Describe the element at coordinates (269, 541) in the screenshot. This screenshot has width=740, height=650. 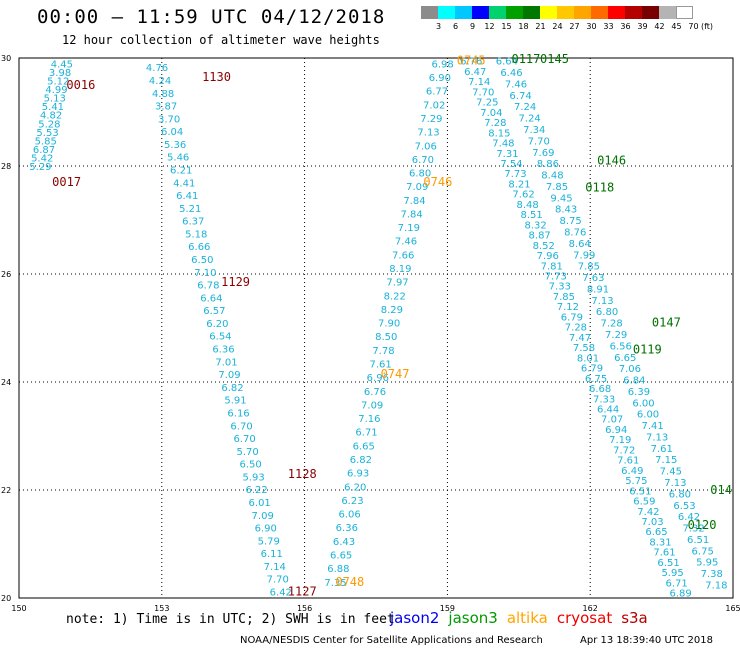
I see `wave-height-value: 5.79` at that location.